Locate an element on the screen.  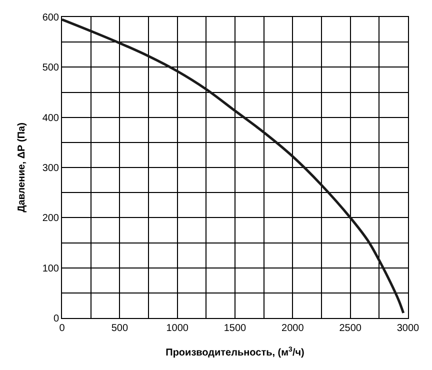
y-axis-title: Давление, ΔР (Па) is located at coordinates (22, 167).